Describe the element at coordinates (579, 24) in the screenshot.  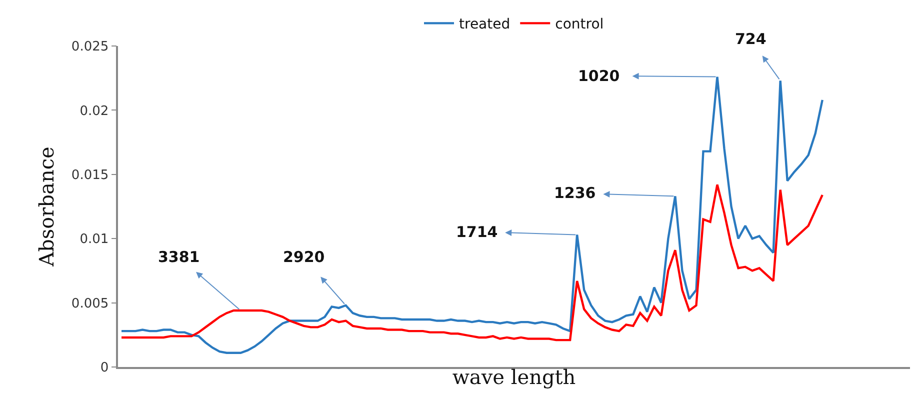
I see `legend-label: control` at that location.